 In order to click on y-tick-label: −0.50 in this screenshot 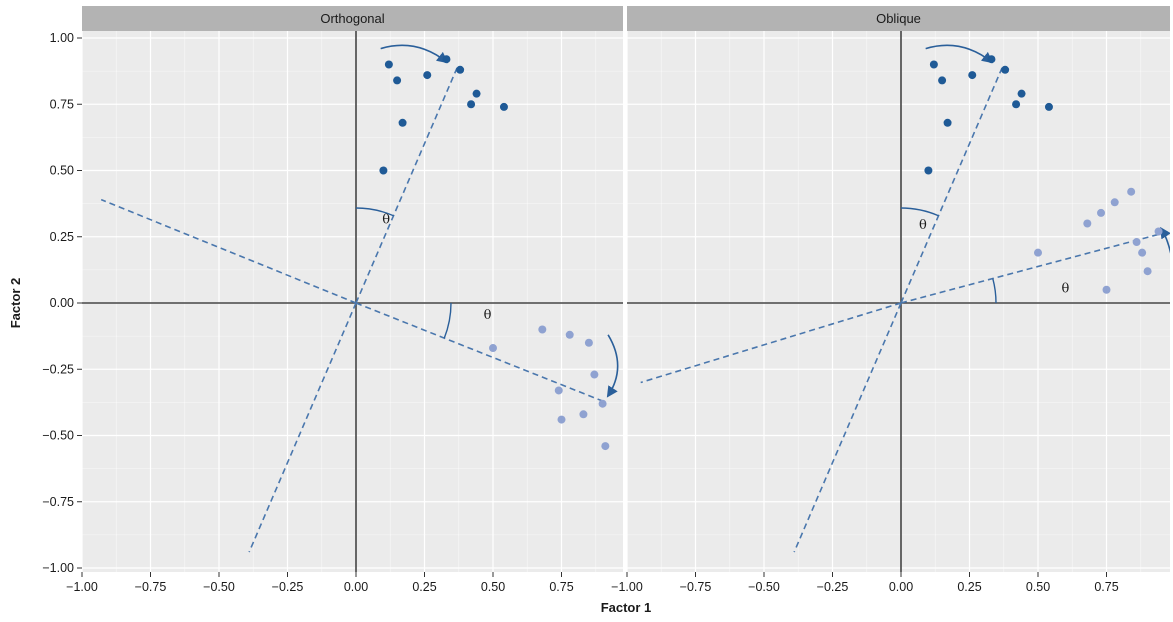, I will do `click(58, 436)`.